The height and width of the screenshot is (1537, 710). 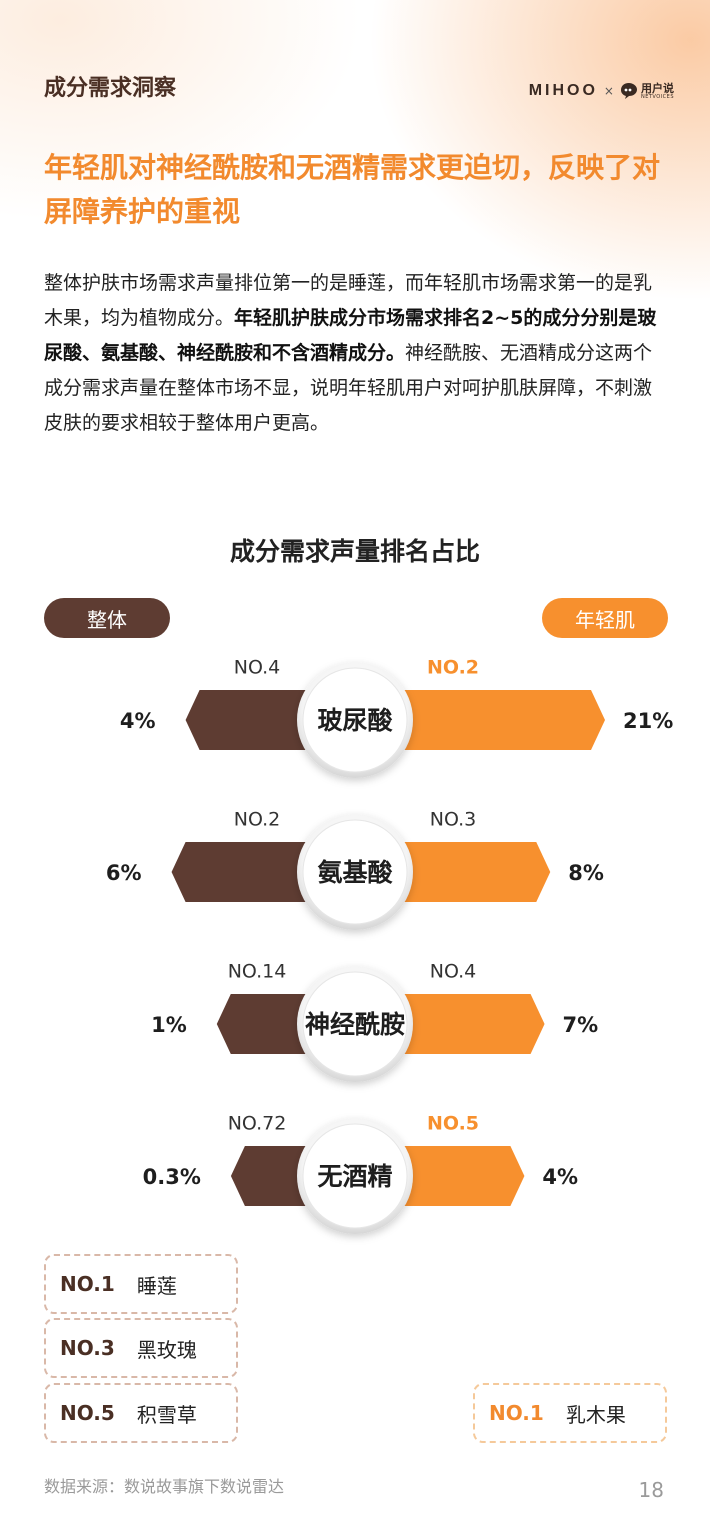 I want to click on legend-ingredient: 黑玫瑰, so click(x=166, y=1349).